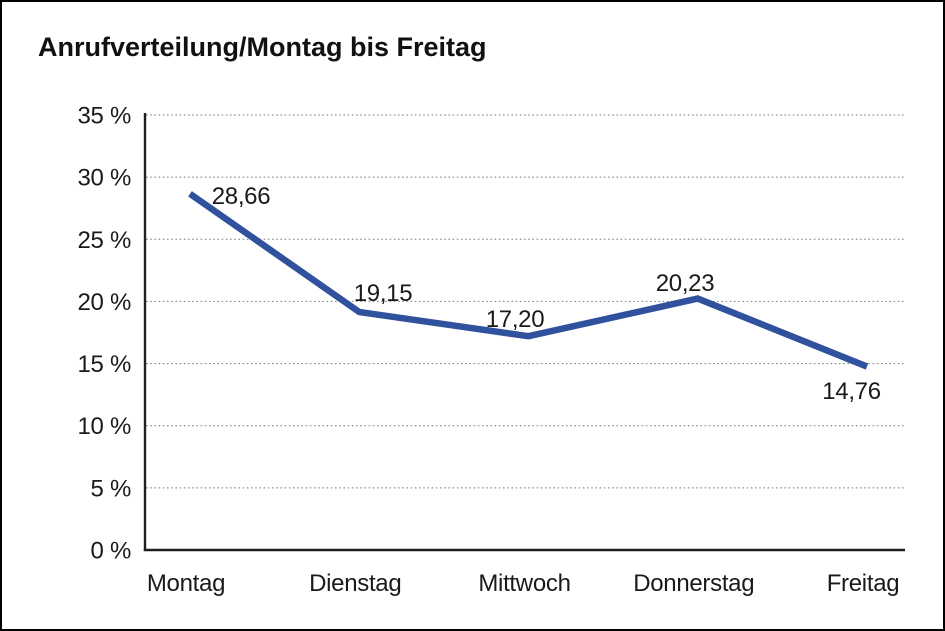 Image resolution: width=945 pixels, height=631 pixels. I want to click on y-tick-label: 5 %, so click(111, 488).